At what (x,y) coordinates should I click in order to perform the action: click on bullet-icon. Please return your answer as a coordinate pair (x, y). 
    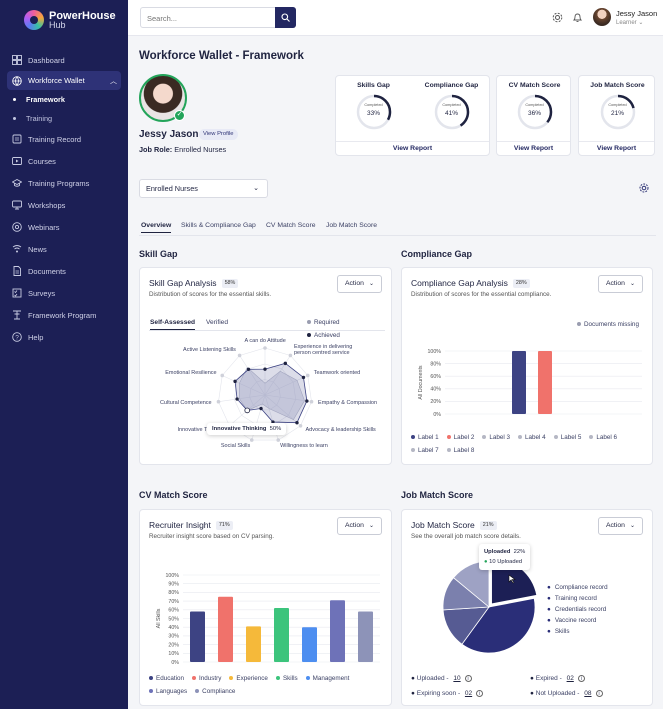
    Looking at the image, I should click on (14, 99).